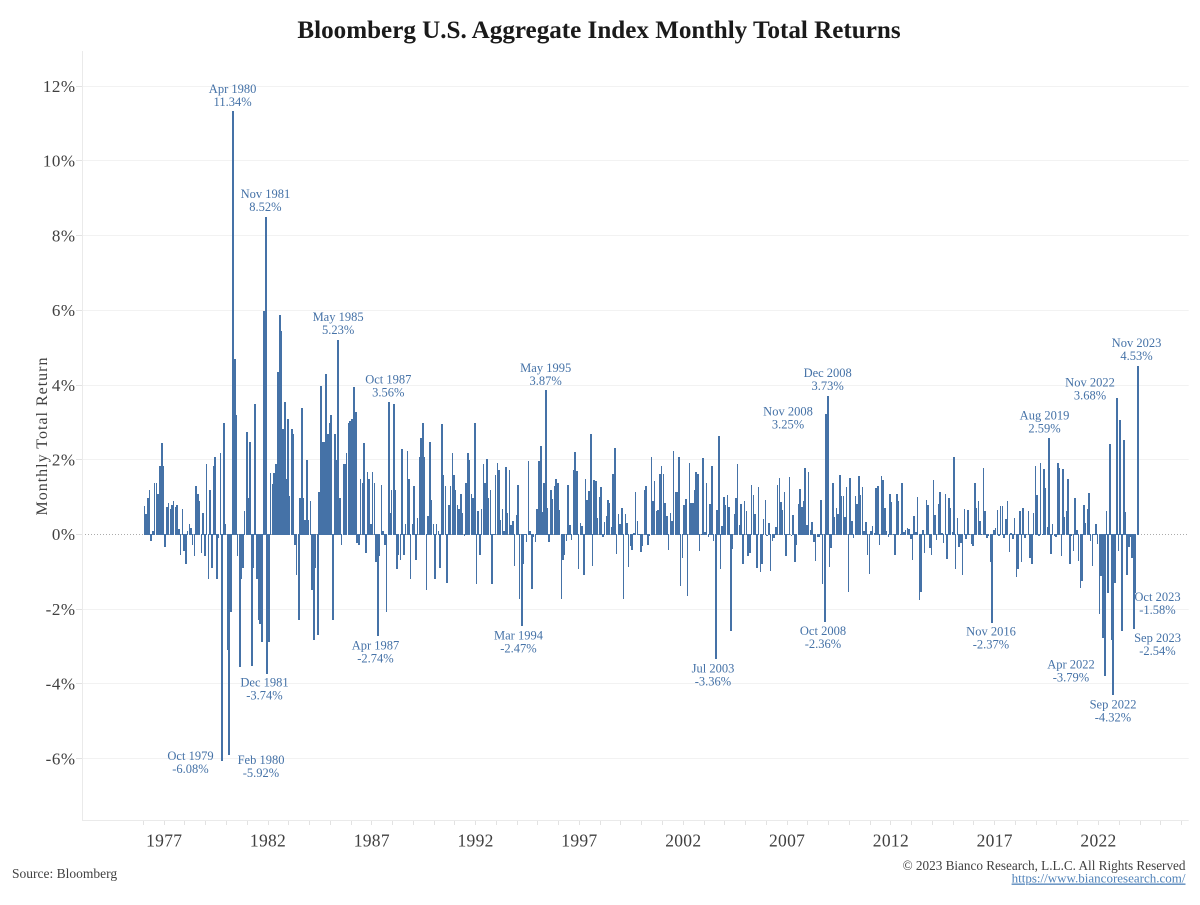  Describe the element at coordinates (42, 435) in the screenshot. I see `svg-text: Monthly Total Return` at that location.